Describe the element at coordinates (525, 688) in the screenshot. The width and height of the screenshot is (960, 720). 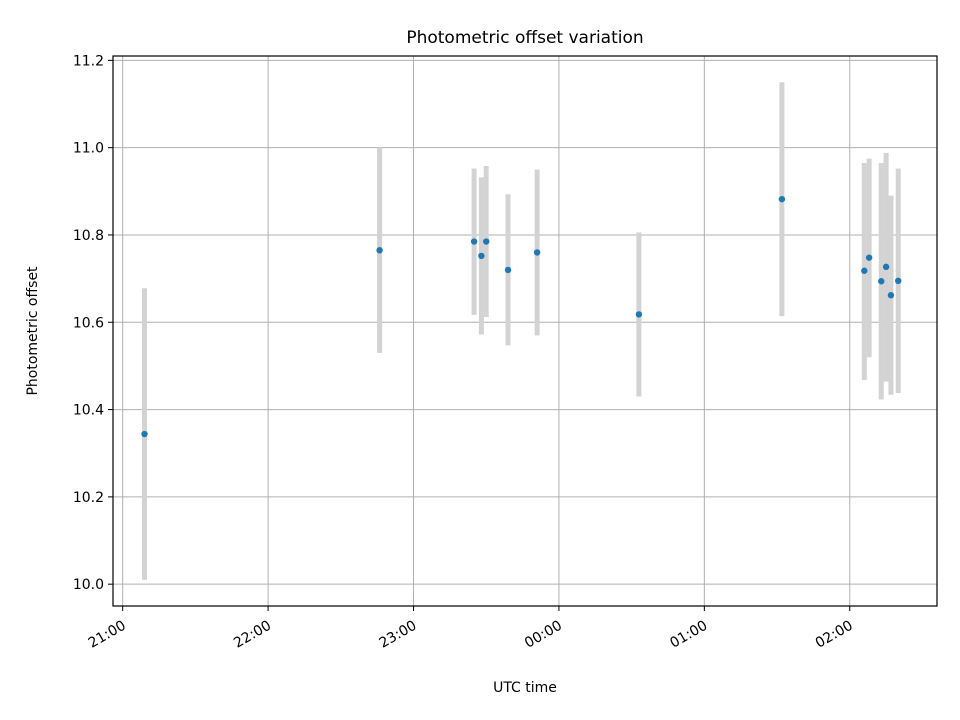
I see `x-axis-title: UTC time` at that location.